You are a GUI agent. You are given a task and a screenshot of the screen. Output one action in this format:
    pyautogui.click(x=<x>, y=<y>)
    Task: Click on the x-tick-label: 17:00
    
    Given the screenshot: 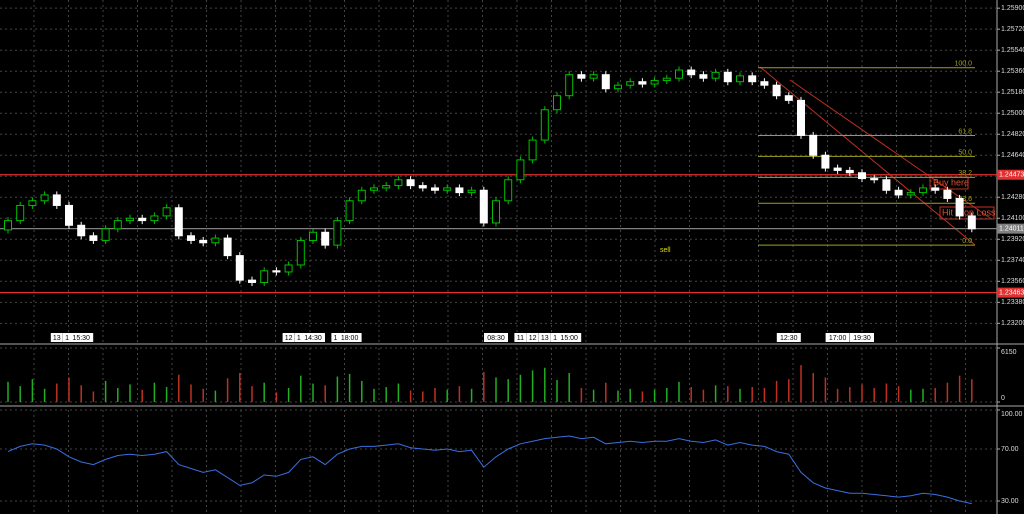 What is the action you would take?
    pyautogui.click(x=838, y=338)
    